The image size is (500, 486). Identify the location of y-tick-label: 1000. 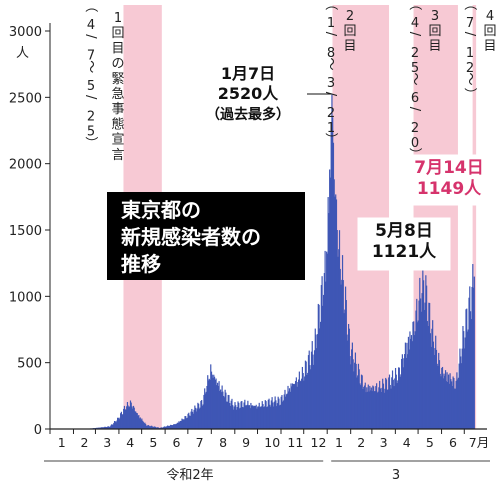
(25, 297).